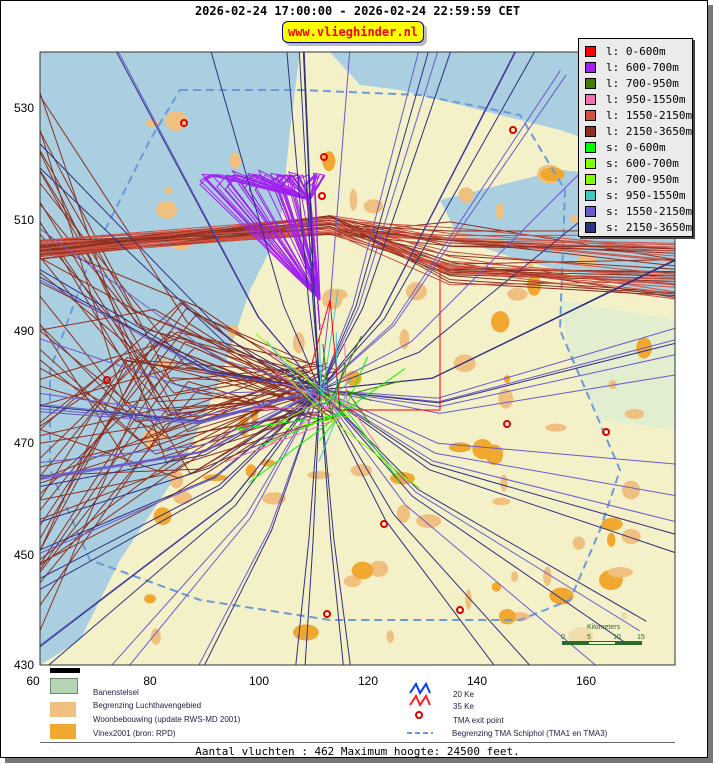 The width and height of the screenshot is (715, 764). I want to click on scale-tick: 0, so click(563, 637).